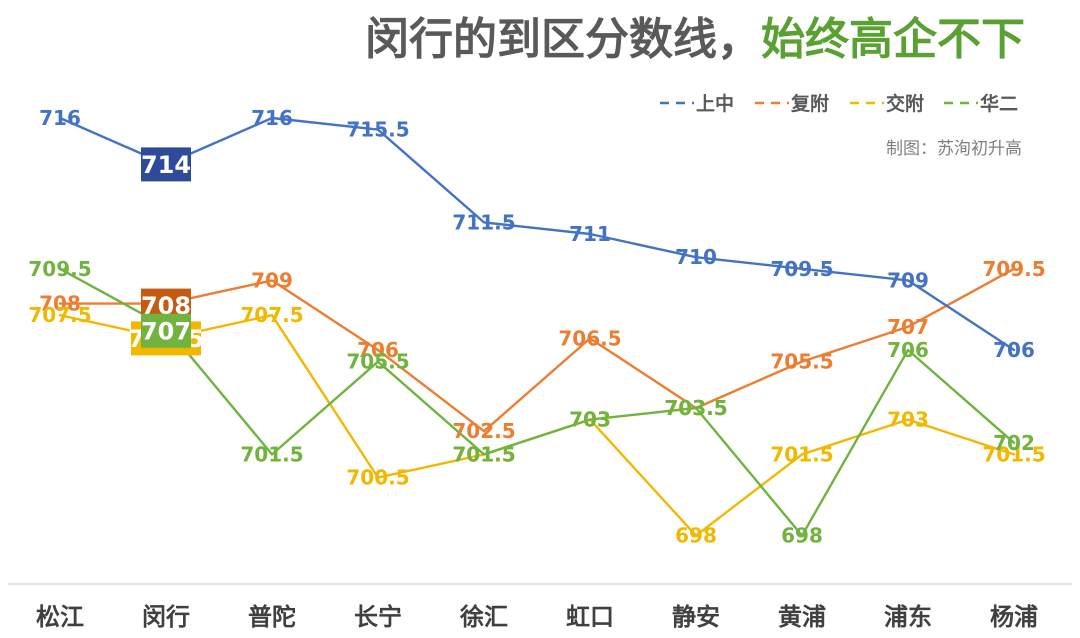 The image size is (1080, 638). I want to click on data-label-上中: 709.5, so click(801, 269).